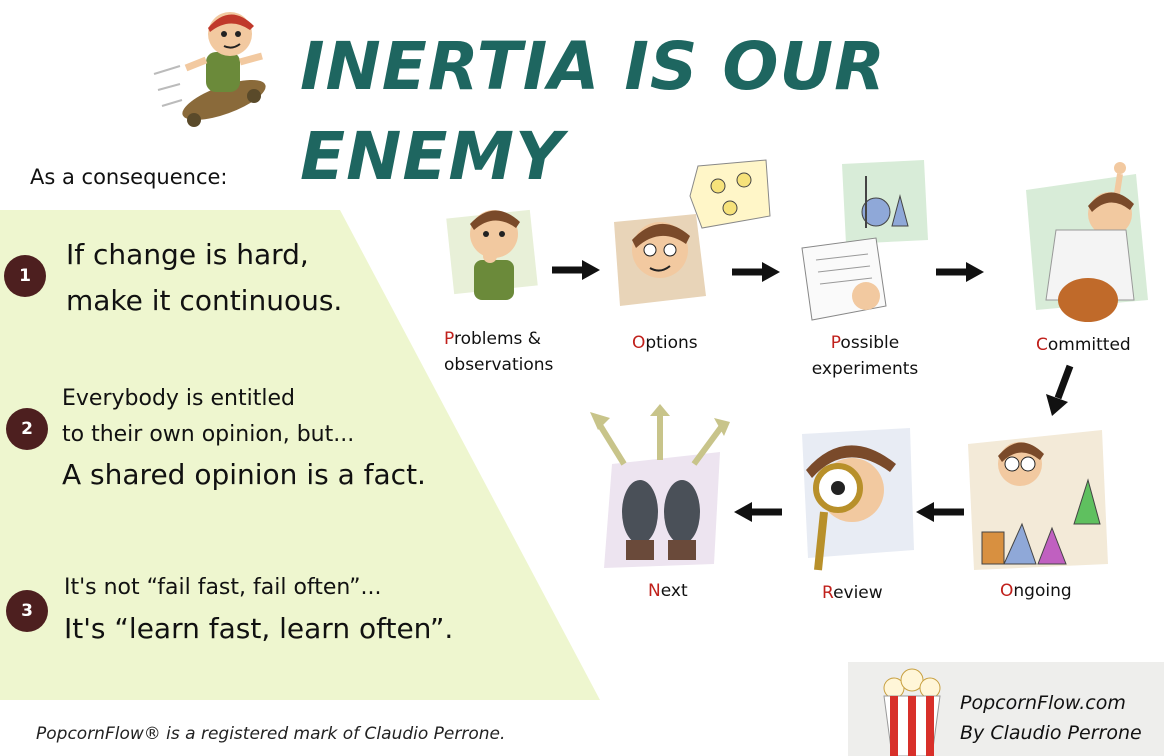 This screenshot has height=756, width=1164. I want to click on point-2-line-1: Everybody is entitled, so click(178, 398).